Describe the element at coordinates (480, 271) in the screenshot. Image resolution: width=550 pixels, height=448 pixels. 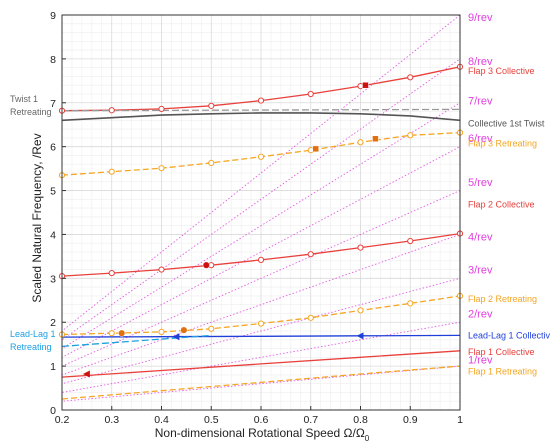
I see `per-rev-label-3: 3/rev` at that location.